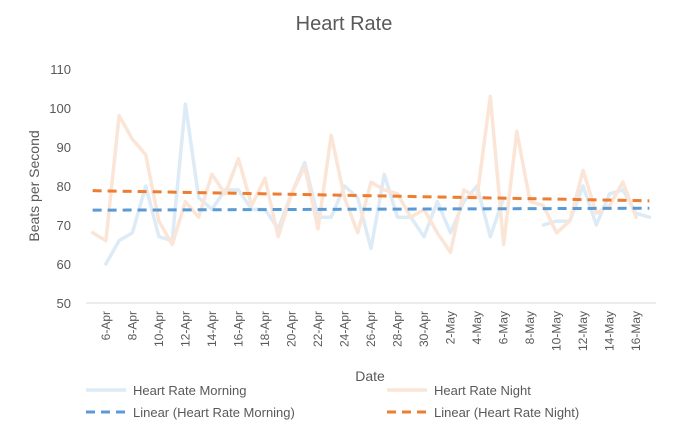 This screenshot has height=442, width=689. Describe the element at coordinates (64, 225) in the screenshot. I see `y-tick-label: 70` at that location.